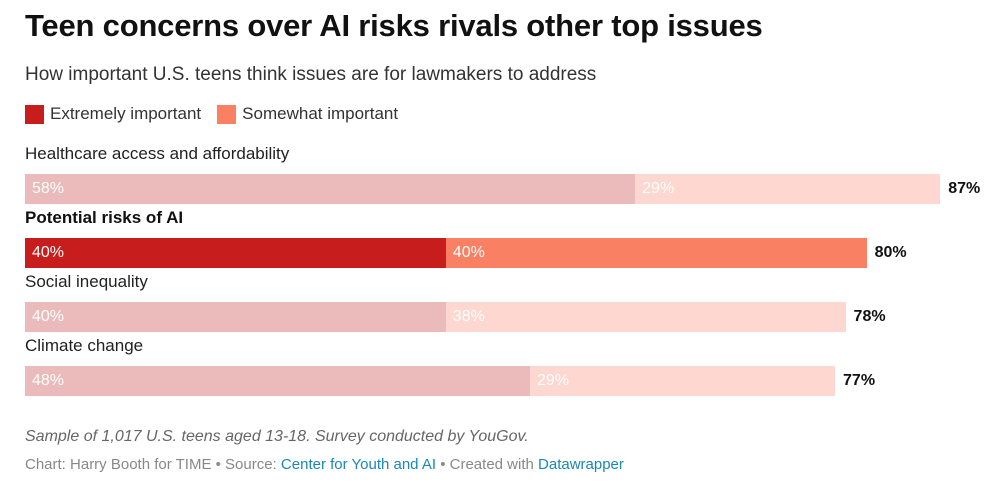 Image resolution: width=1007 pixels, height=487 pixels. I want to click on total-label-healthcare-access-and-affordability: 87%, so click(964, 188).